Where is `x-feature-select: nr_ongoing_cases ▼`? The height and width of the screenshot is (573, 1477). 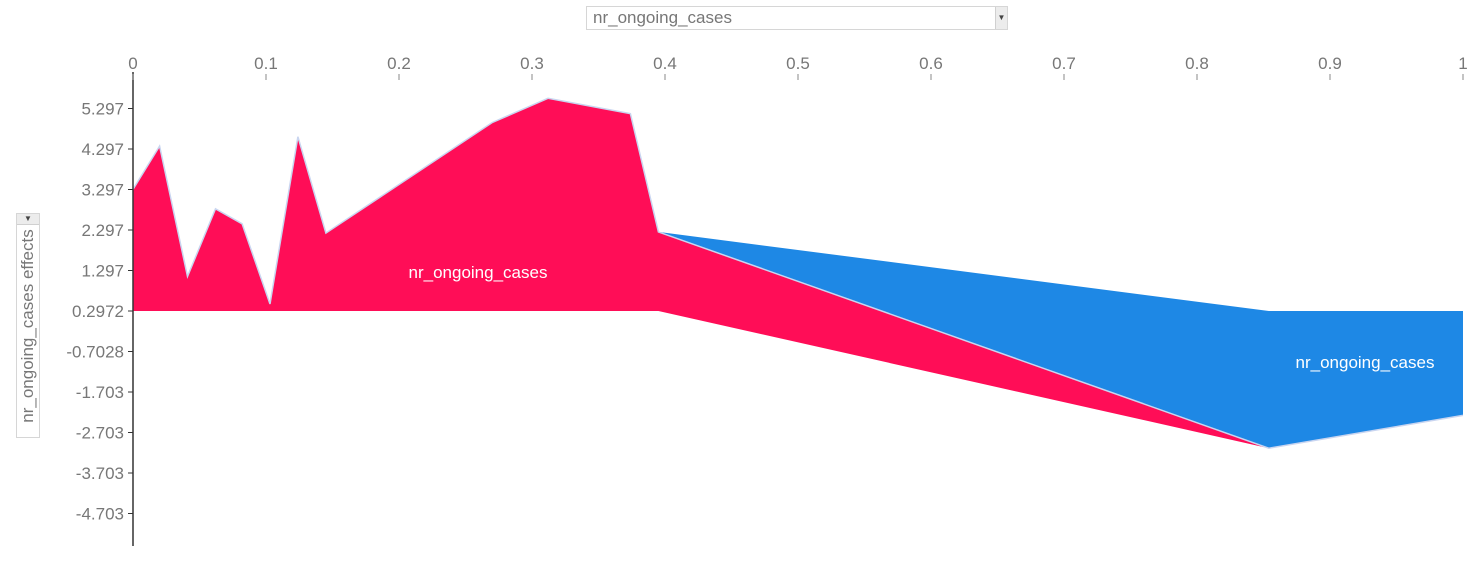 x-feature-select: nr_ongoing_cases ▼ is located at coordinates (797, 18).